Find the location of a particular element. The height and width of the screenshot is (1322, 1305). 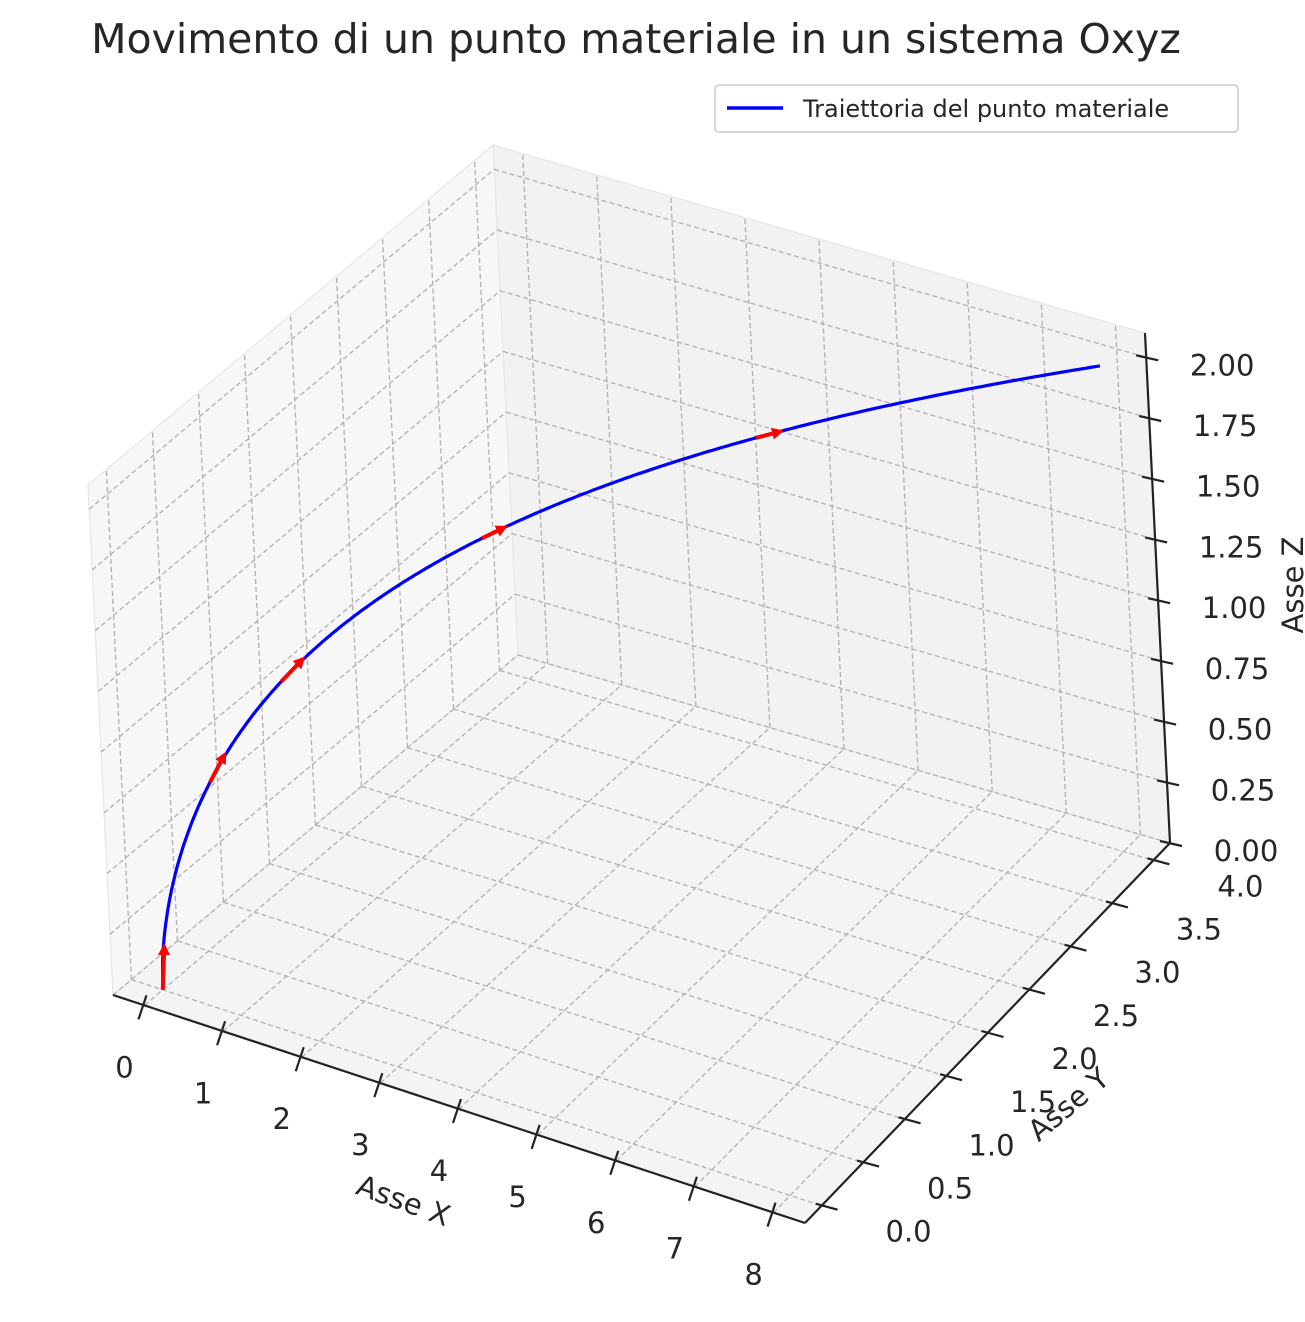

y-tick-label: 4.0 is located at coordinates (1240, 886).